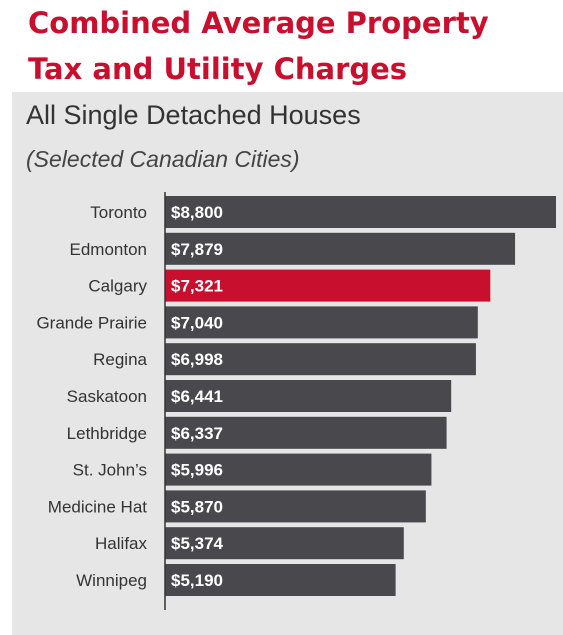  Describe the element at coordinates (197, 433) in the screenshot. I see `value-label: $6,337` at that location.